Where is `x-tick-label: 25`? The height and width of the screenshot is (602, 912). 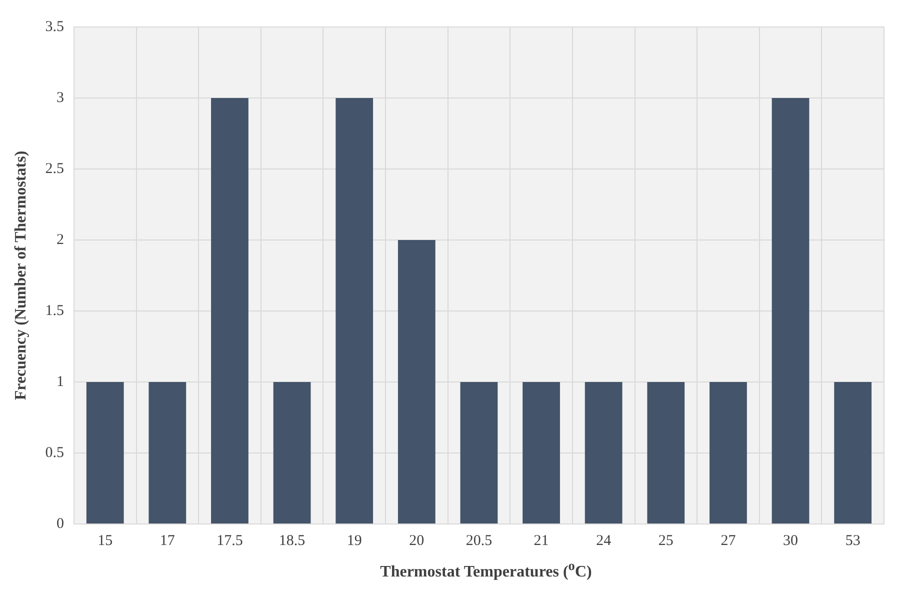
x-tick-label: 25 is located at coordinates (666, 540).